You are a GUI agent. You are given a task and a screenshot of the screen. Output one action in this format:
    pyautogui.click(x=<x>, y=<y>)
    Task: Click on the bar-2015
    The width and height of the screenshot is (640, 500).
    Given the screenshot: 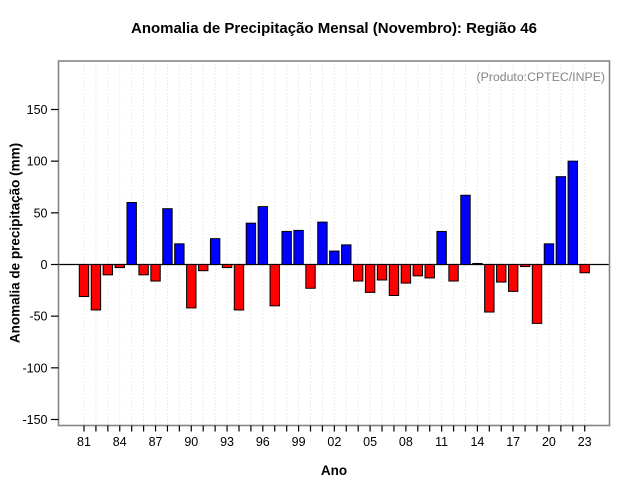 What is the action you would take?
    pyautogui.click(x=489, y=288)
    